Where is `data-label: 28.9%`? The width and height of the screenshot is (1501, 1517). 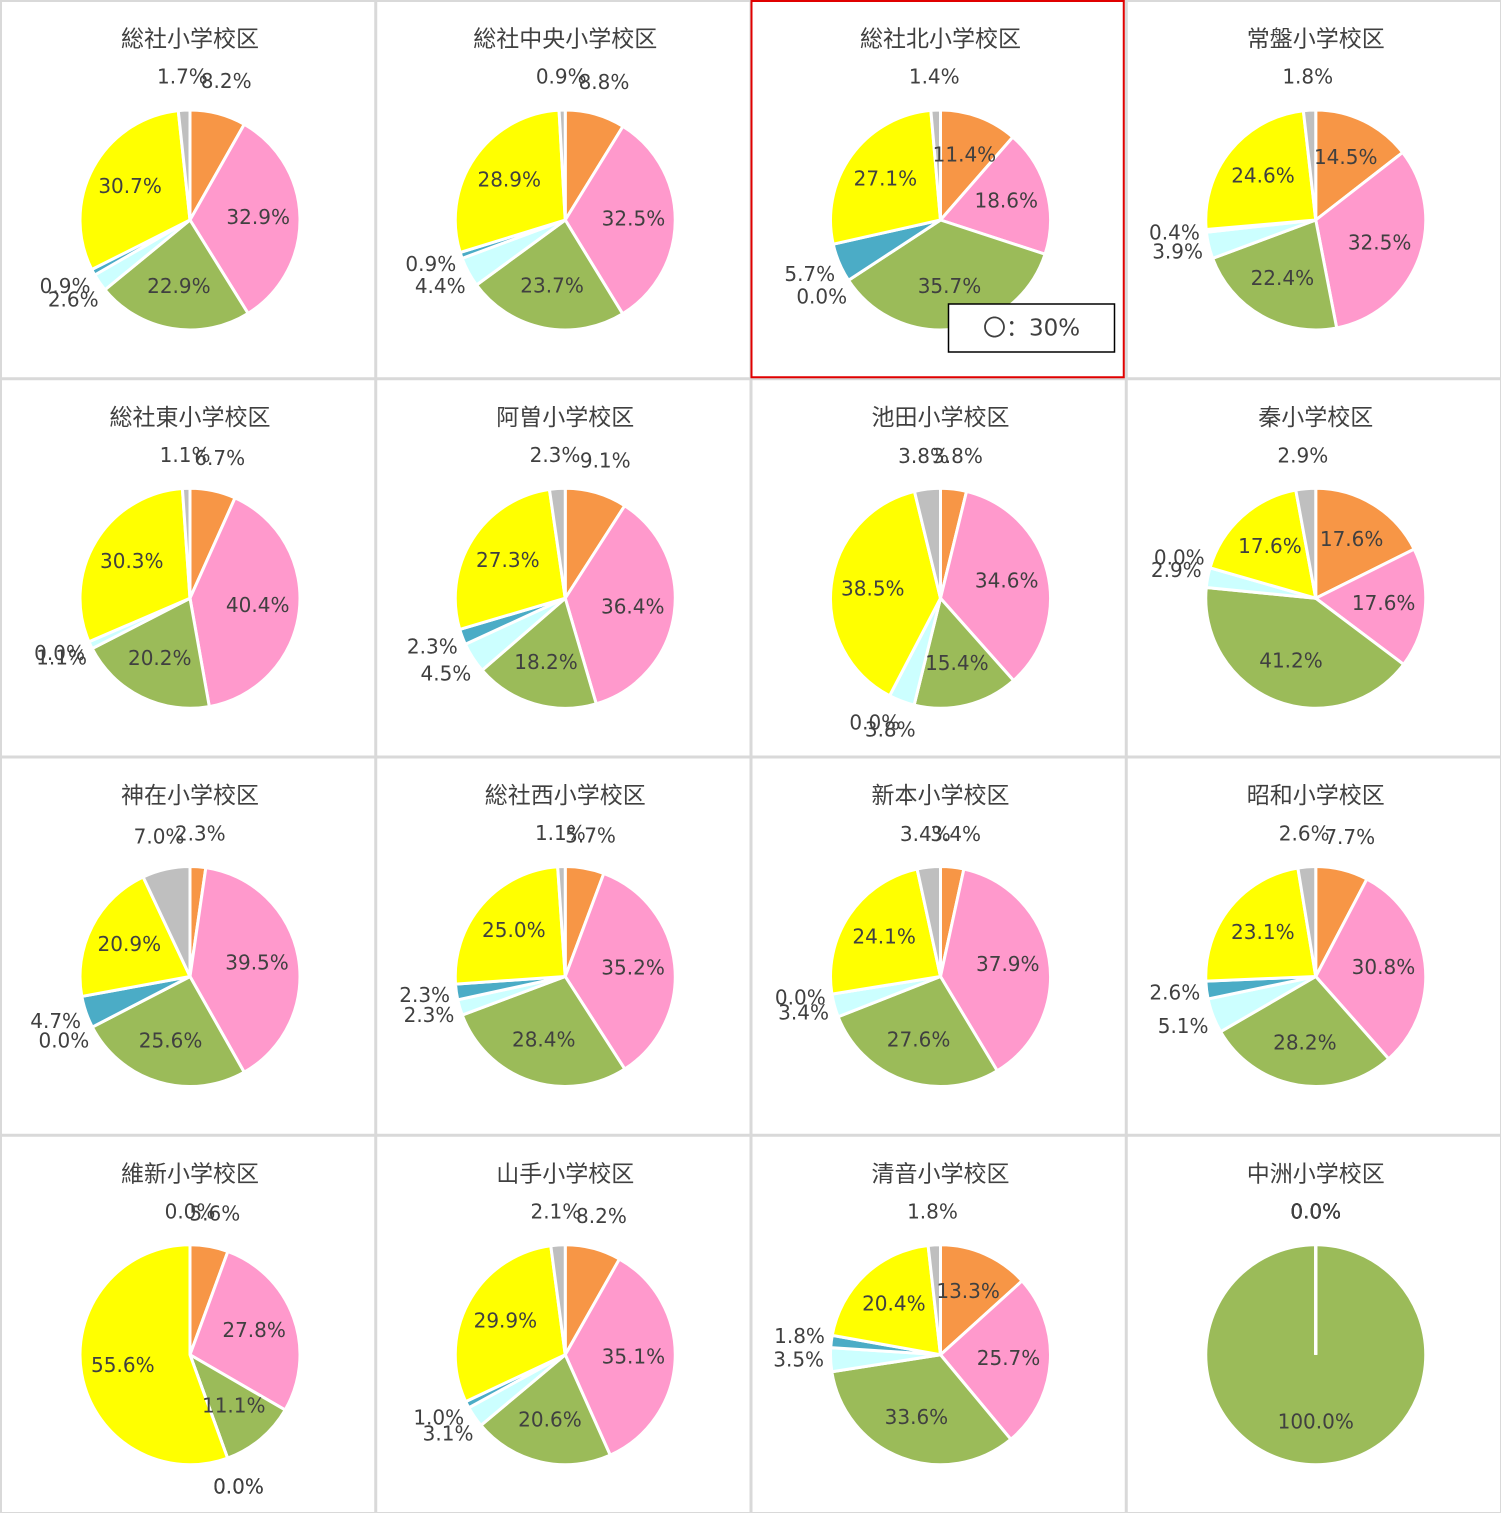
data-label: 28.9% is located at coordinates (509, 180).